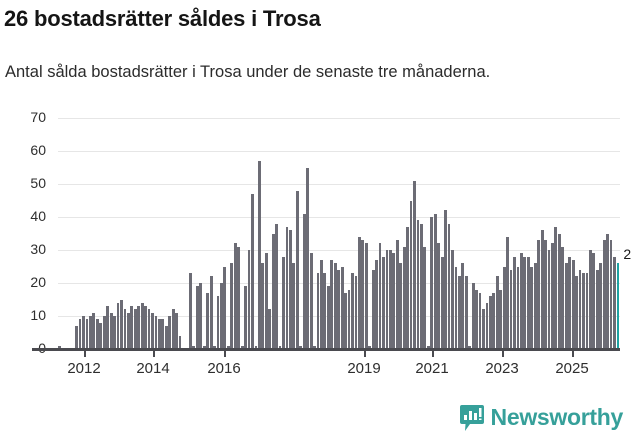 This screenshot has height=439, width=631. What do you see at coordinates (84, 368) in the screenshot?
I see `x-tick-label: 2012` at bounding box center [84, 368].